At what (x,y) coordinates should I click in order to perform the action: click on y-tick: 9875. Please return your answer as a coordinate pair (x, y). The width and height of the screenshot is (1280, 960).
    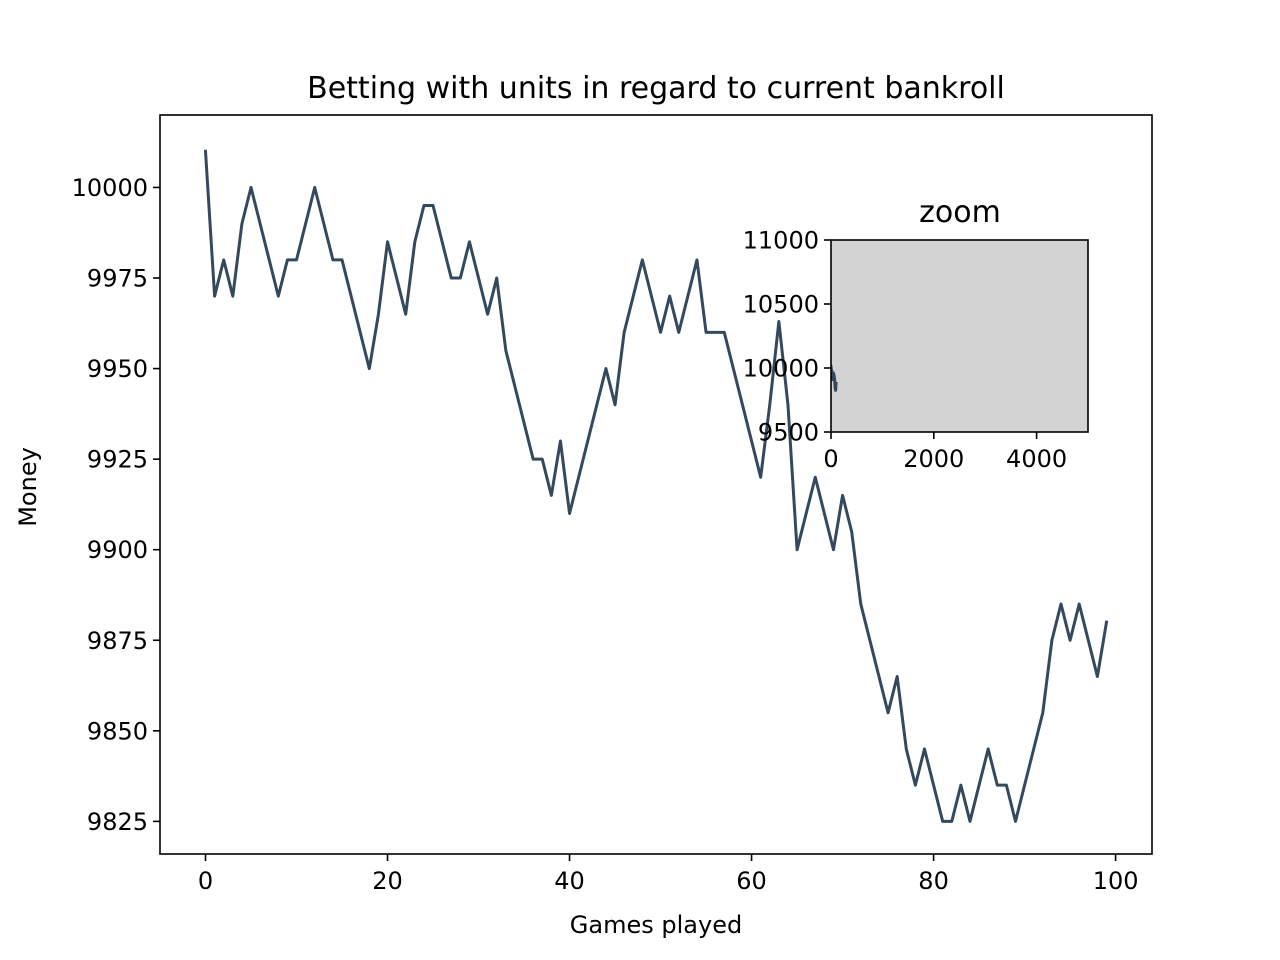
    Looking at the image, I should click on (123, 641).